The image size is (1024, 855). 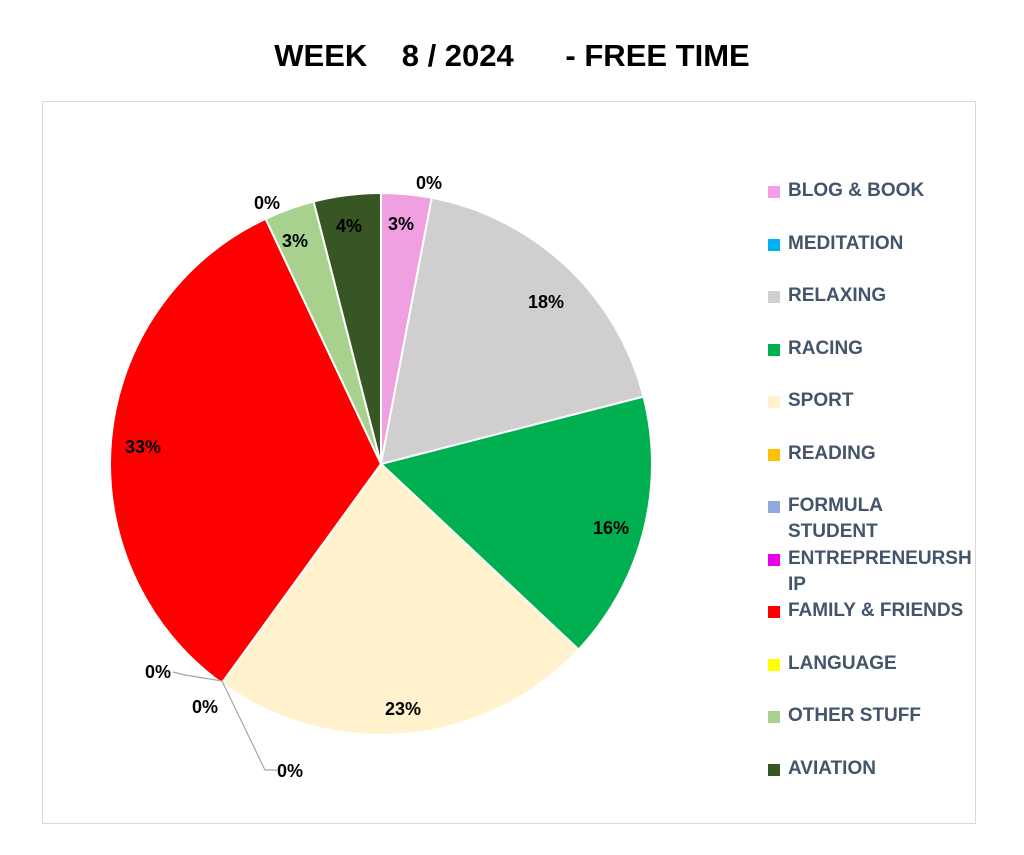 I want to click on data-label-formula-student: 0%, so click(x=158, y=672).